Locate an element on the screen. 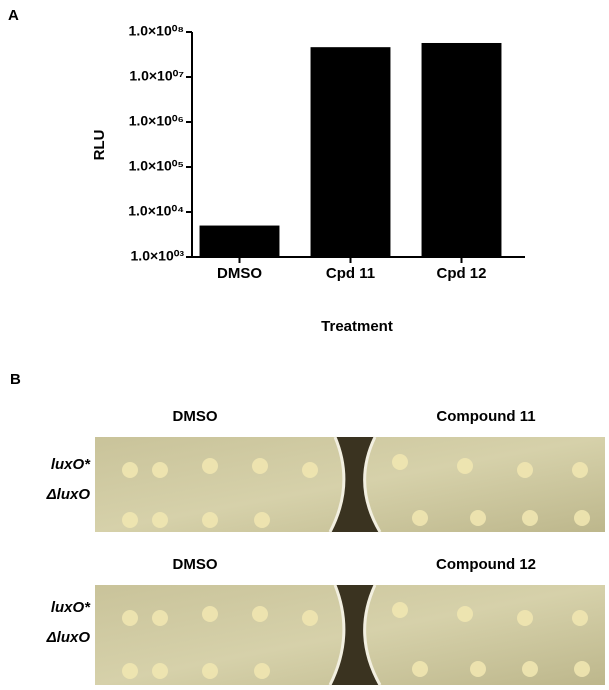  panel-label: A is located at coordinates (13, 15).